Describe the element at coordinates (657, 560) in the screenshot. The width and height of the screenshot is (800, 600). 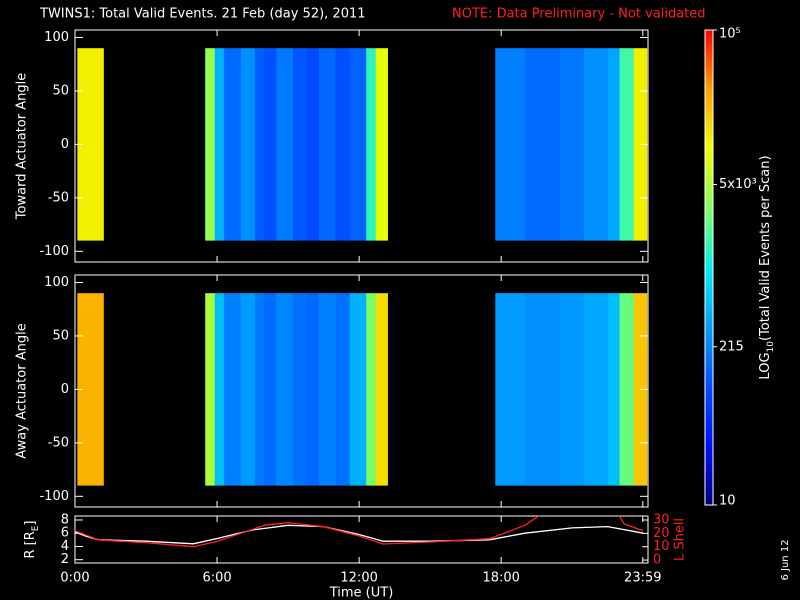
I see `y2-tick-label: 0` at that location.